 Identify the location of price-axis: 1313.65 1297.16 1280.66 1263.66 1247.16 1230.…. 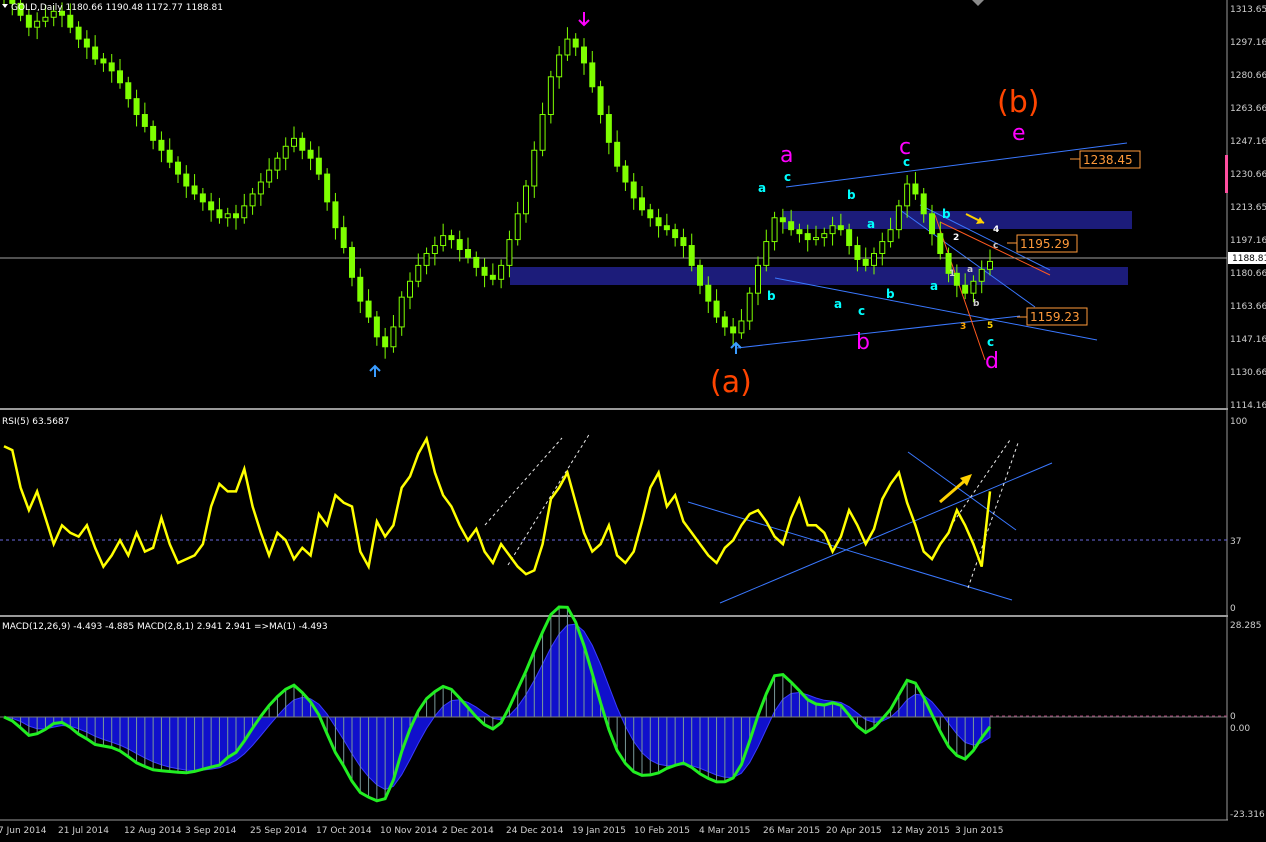
(1248, 208).